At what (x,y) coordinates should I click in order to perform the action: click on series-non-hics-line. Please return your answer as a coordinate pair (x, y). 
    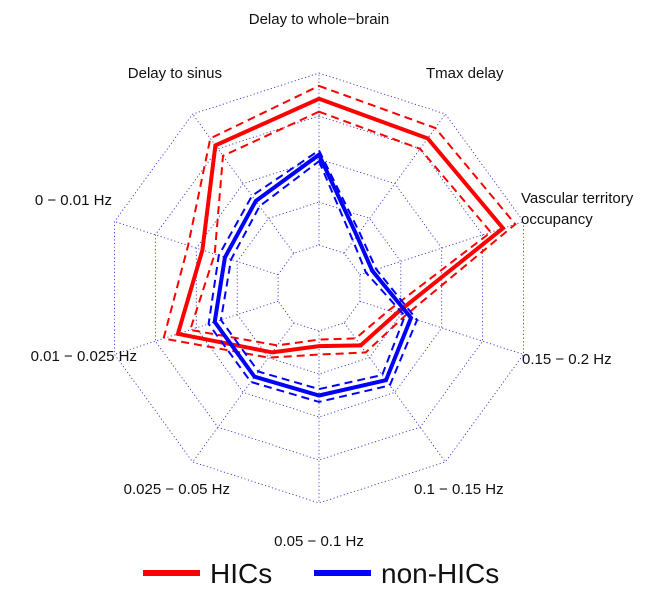
    Looking at the image, I should click on (313, 274).